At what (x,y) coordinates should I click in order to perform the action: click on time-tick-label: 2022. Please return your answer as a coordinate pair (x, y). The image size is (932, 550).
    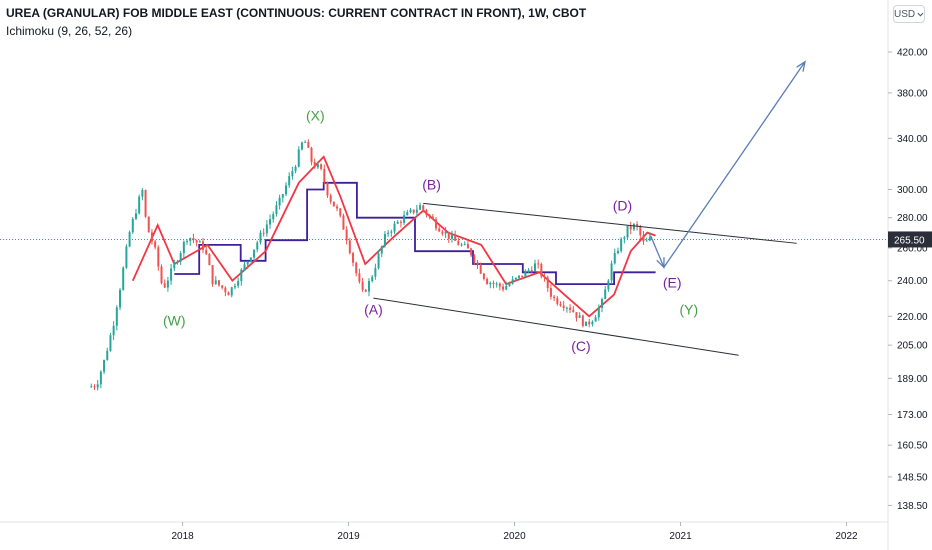
    Looking at the image, I should click on (846, 536).